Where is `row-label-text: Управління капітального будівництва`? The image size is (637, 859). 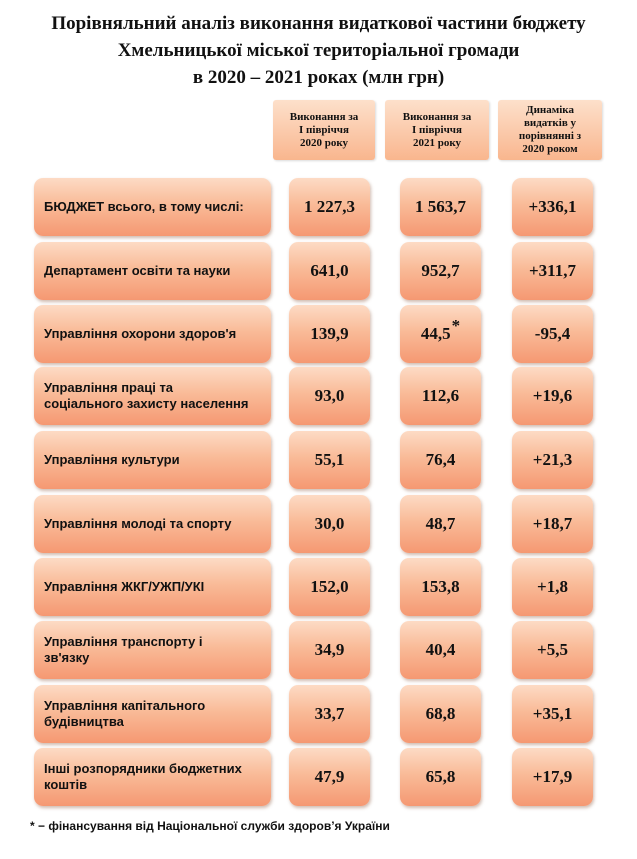
row-label-text: Управління капітального будівництва is located at coordinates (125, 713).